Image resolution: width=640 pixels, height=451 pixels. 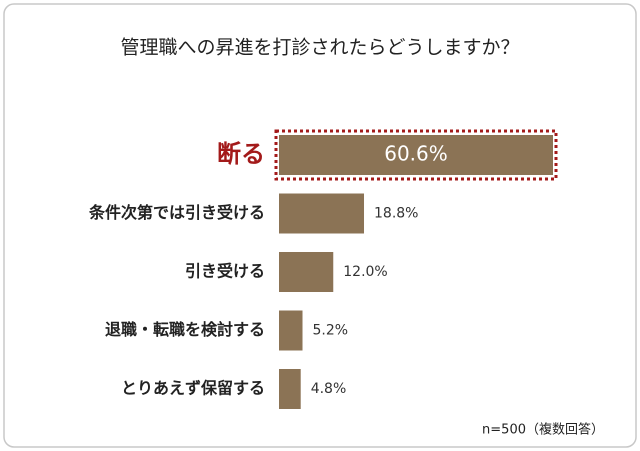 I want to click on value-label: 18.8%, so click(x=396, y=214).